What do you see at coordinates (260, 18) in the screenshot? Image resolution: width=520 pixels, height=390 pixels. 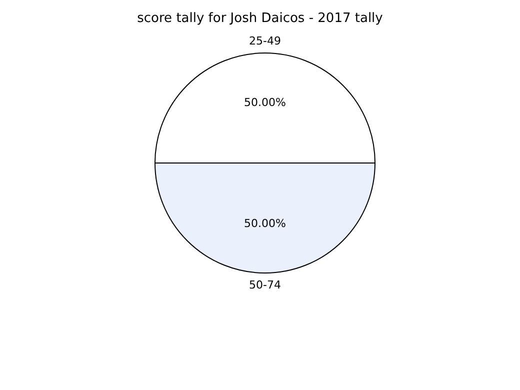 I see `chart-title: score tally for Josh Daicos - 2017 tally` at bounding box center [260, 18].